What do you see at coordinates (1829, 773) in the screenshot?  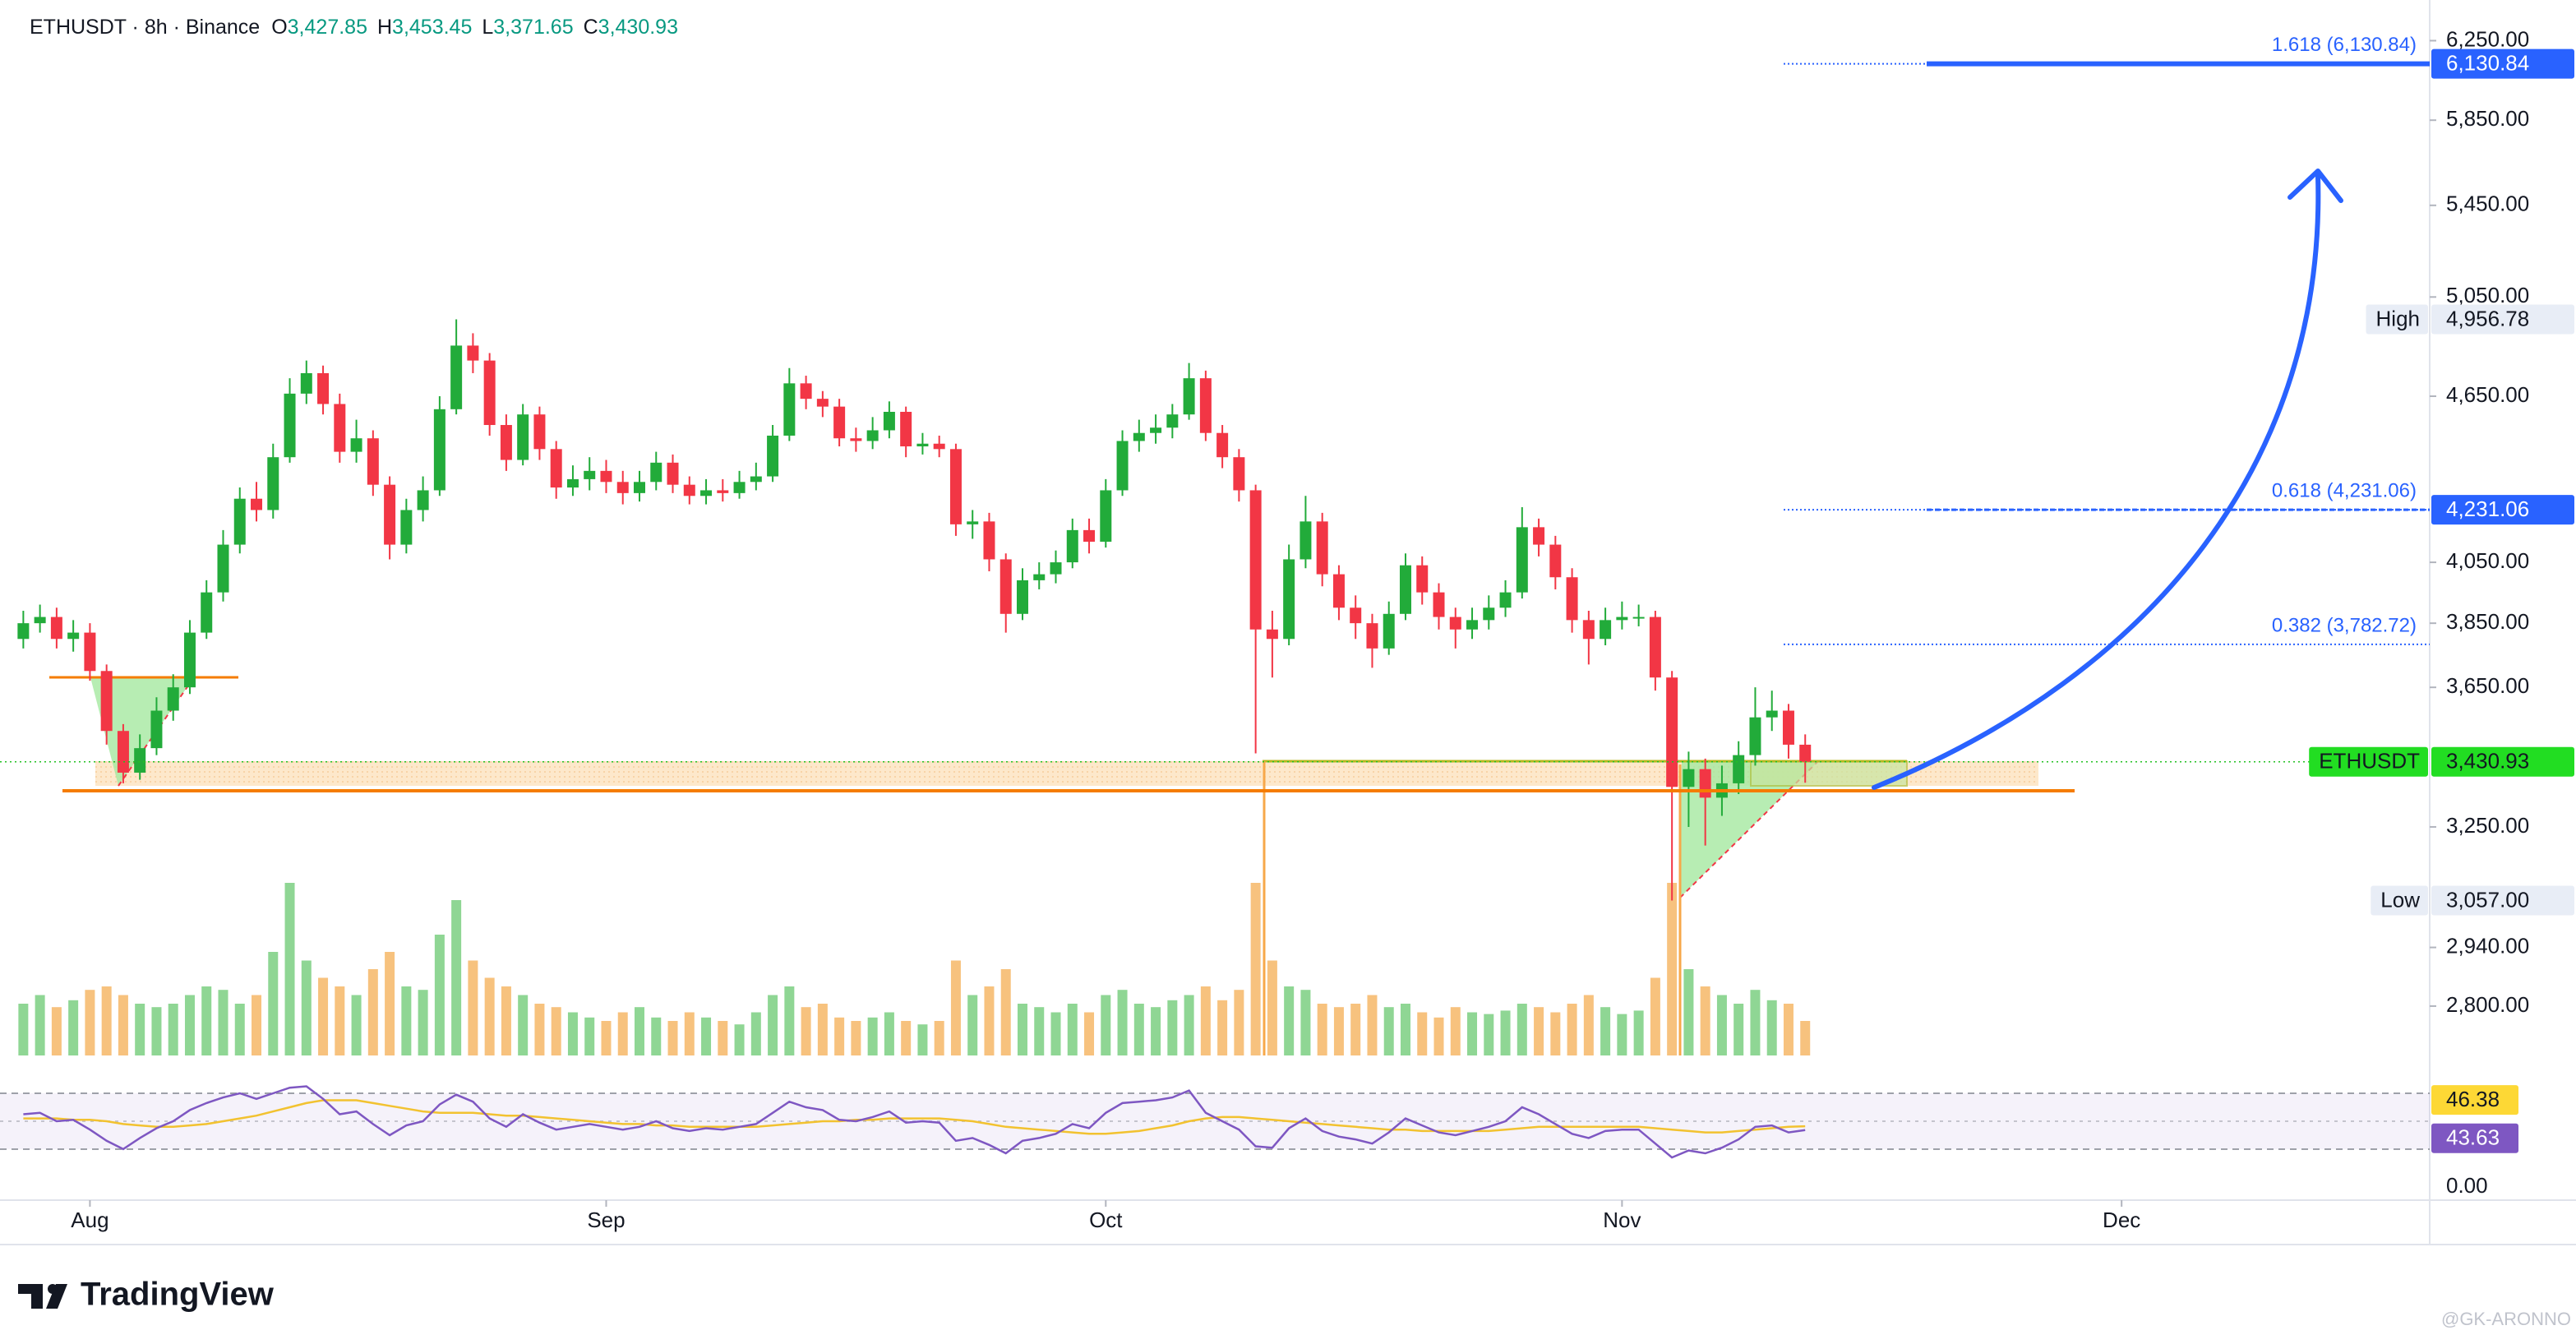 I see `zone-box` at bounding box center [1829, 773].